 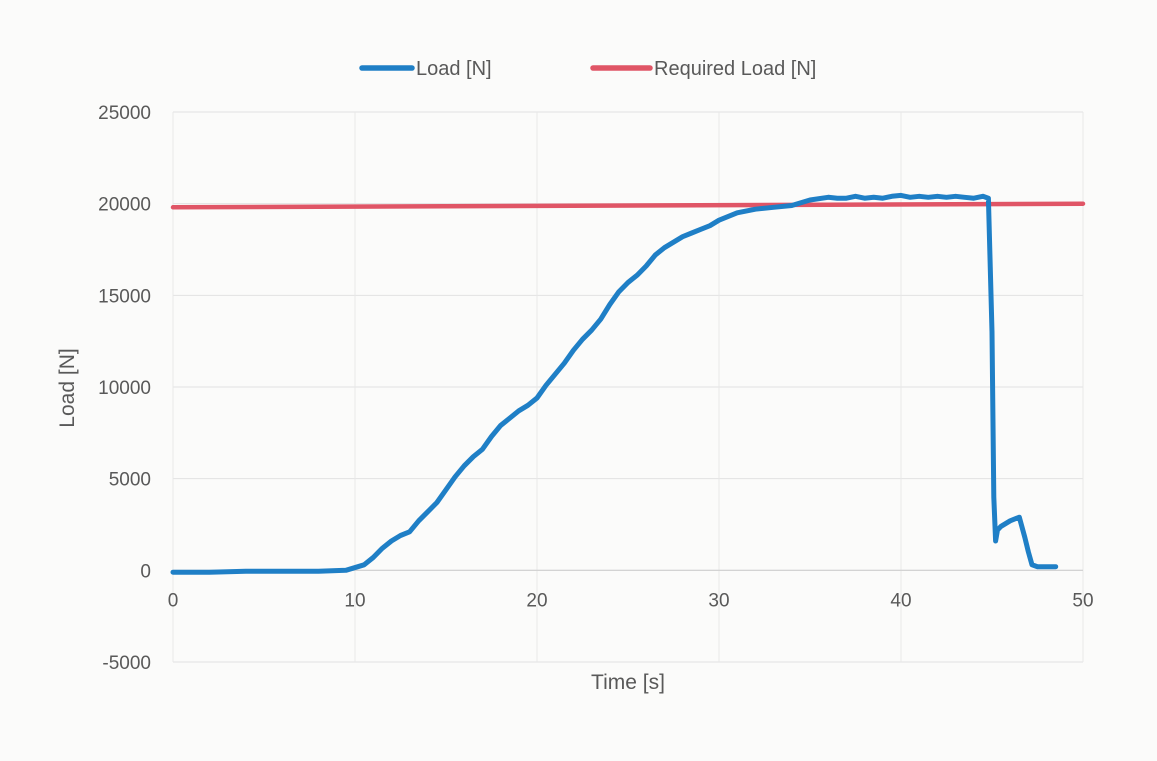 What do you see at coordinates (124, 113) in the screenshot?
I see `y-tick-label: 25000` at bounding box center [124, 113].